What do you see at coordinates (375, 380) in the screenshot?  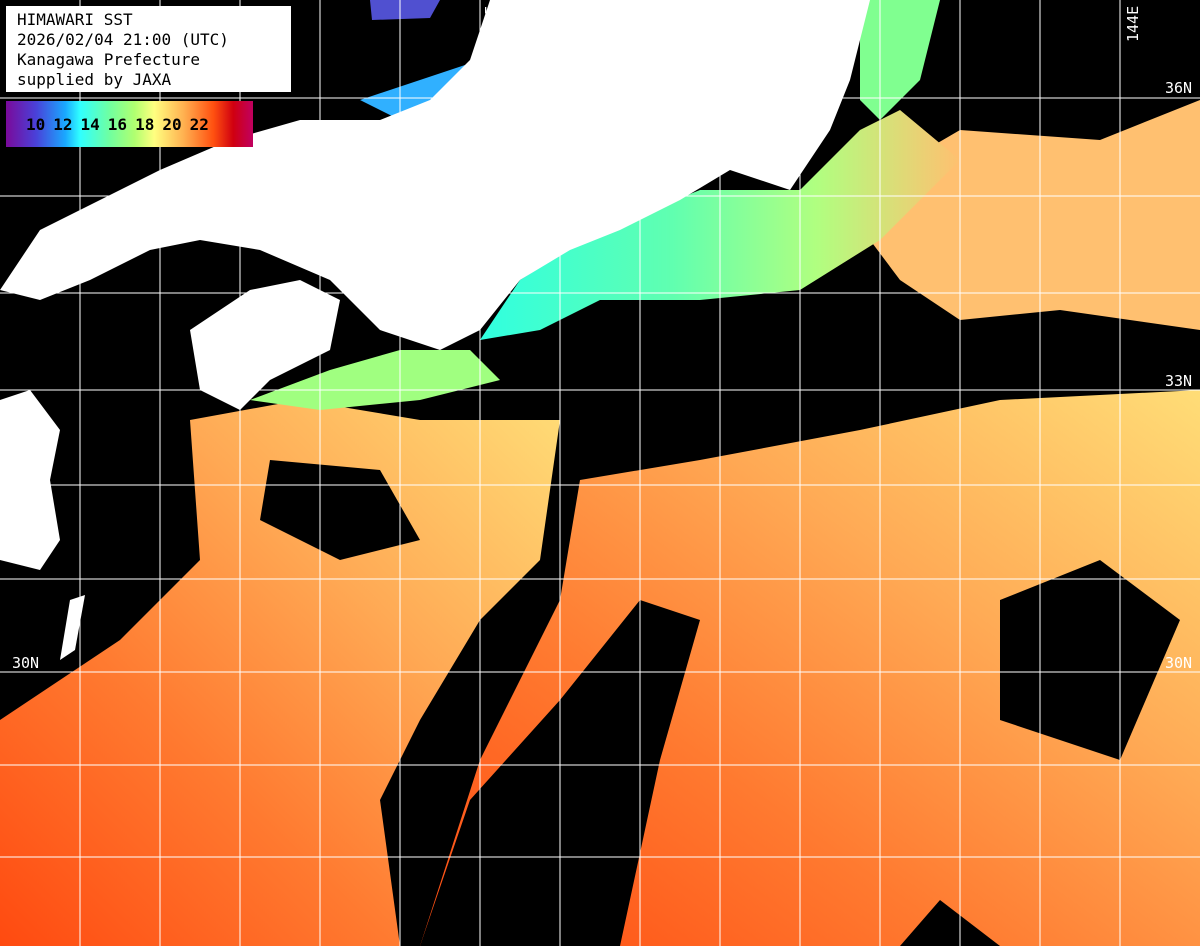 I see `cool-water-kii` at bounding box center [375, 380].